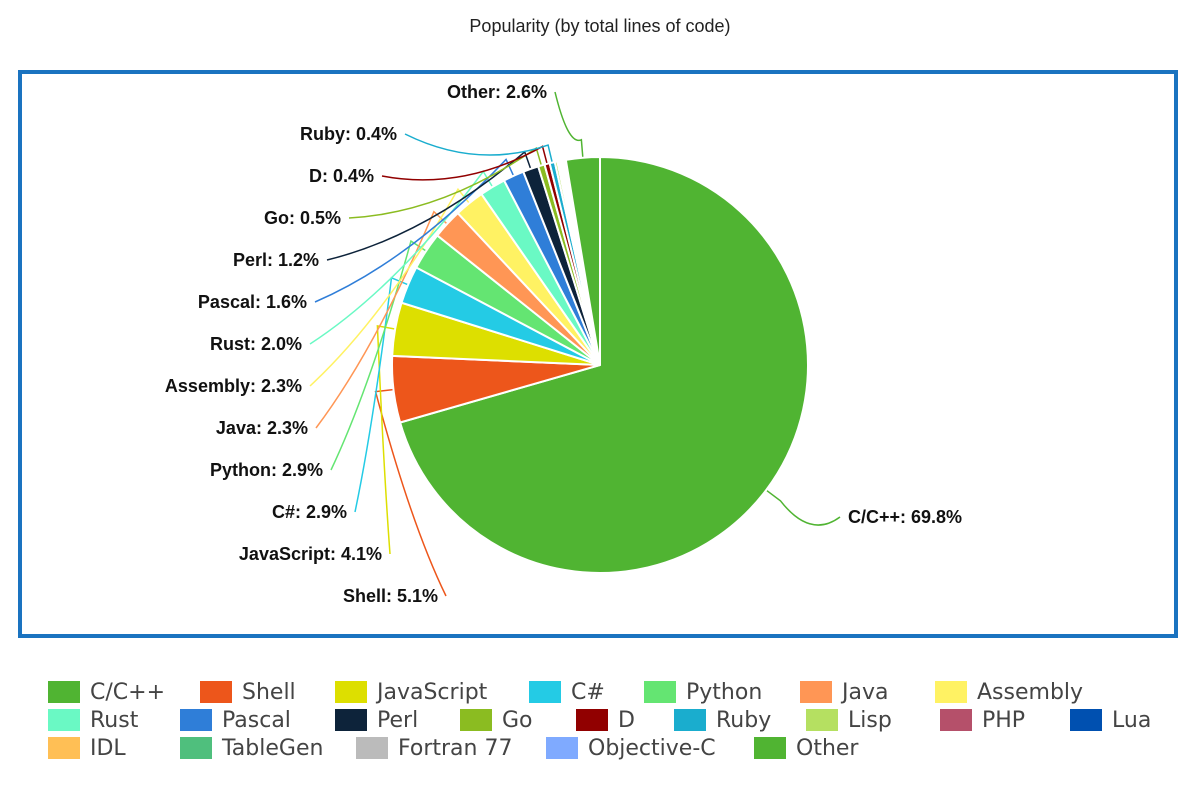 This screenshot has height=800, width=1200. What do you see at coordinates (905, 517) in the screenshot?
I see `data-label-c-c-: C/C++: 69.8%` at bounding box center [905, 517].